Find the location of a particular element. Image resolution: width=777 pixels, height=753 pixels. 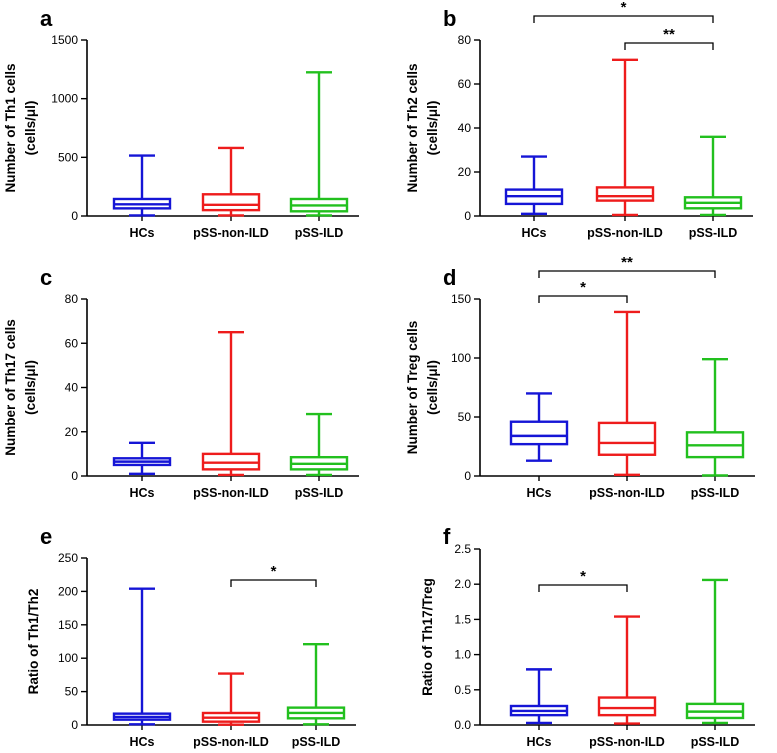

y-tick-label: 200 is located at coordinates (68, 591).